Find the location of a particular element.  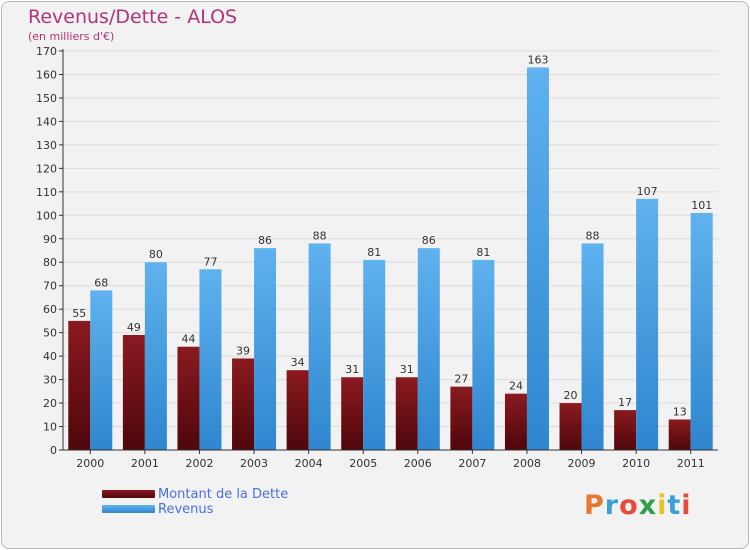

x-tick-label: 2007 is located at coordinates (472, 463).